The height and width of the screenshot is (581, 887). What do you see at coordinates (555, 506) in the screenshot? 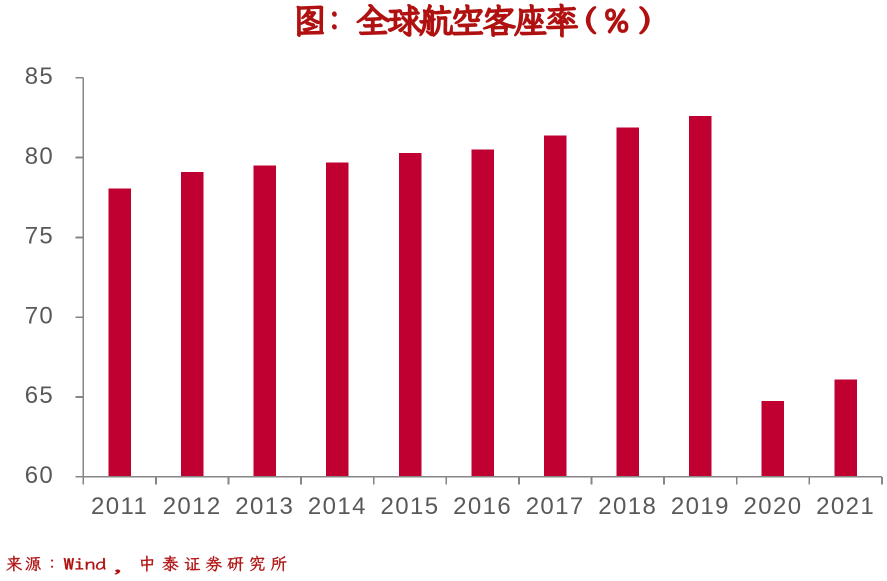
I see `svg-text: 2017` at bounding box center [555, 506].